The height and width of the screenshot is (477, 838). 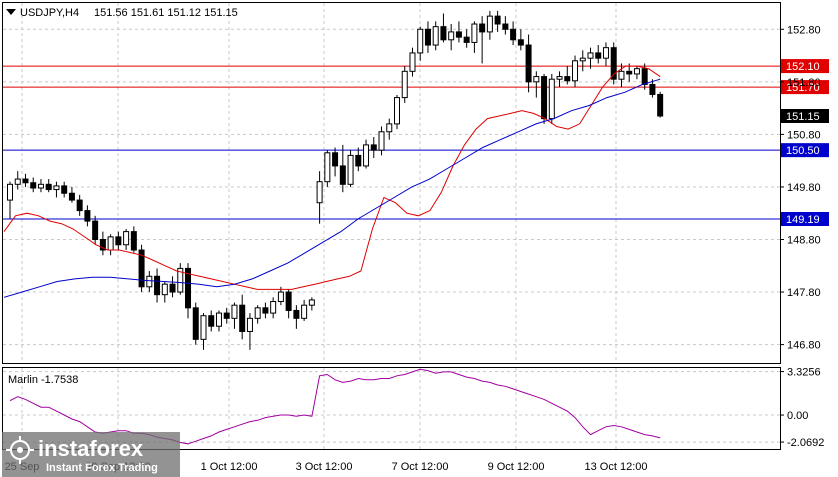 What do you see at coordinates (797, 416) in the screenshot?
I see `marlin-tick-label: 0.00` at bounding box center [797, 416].